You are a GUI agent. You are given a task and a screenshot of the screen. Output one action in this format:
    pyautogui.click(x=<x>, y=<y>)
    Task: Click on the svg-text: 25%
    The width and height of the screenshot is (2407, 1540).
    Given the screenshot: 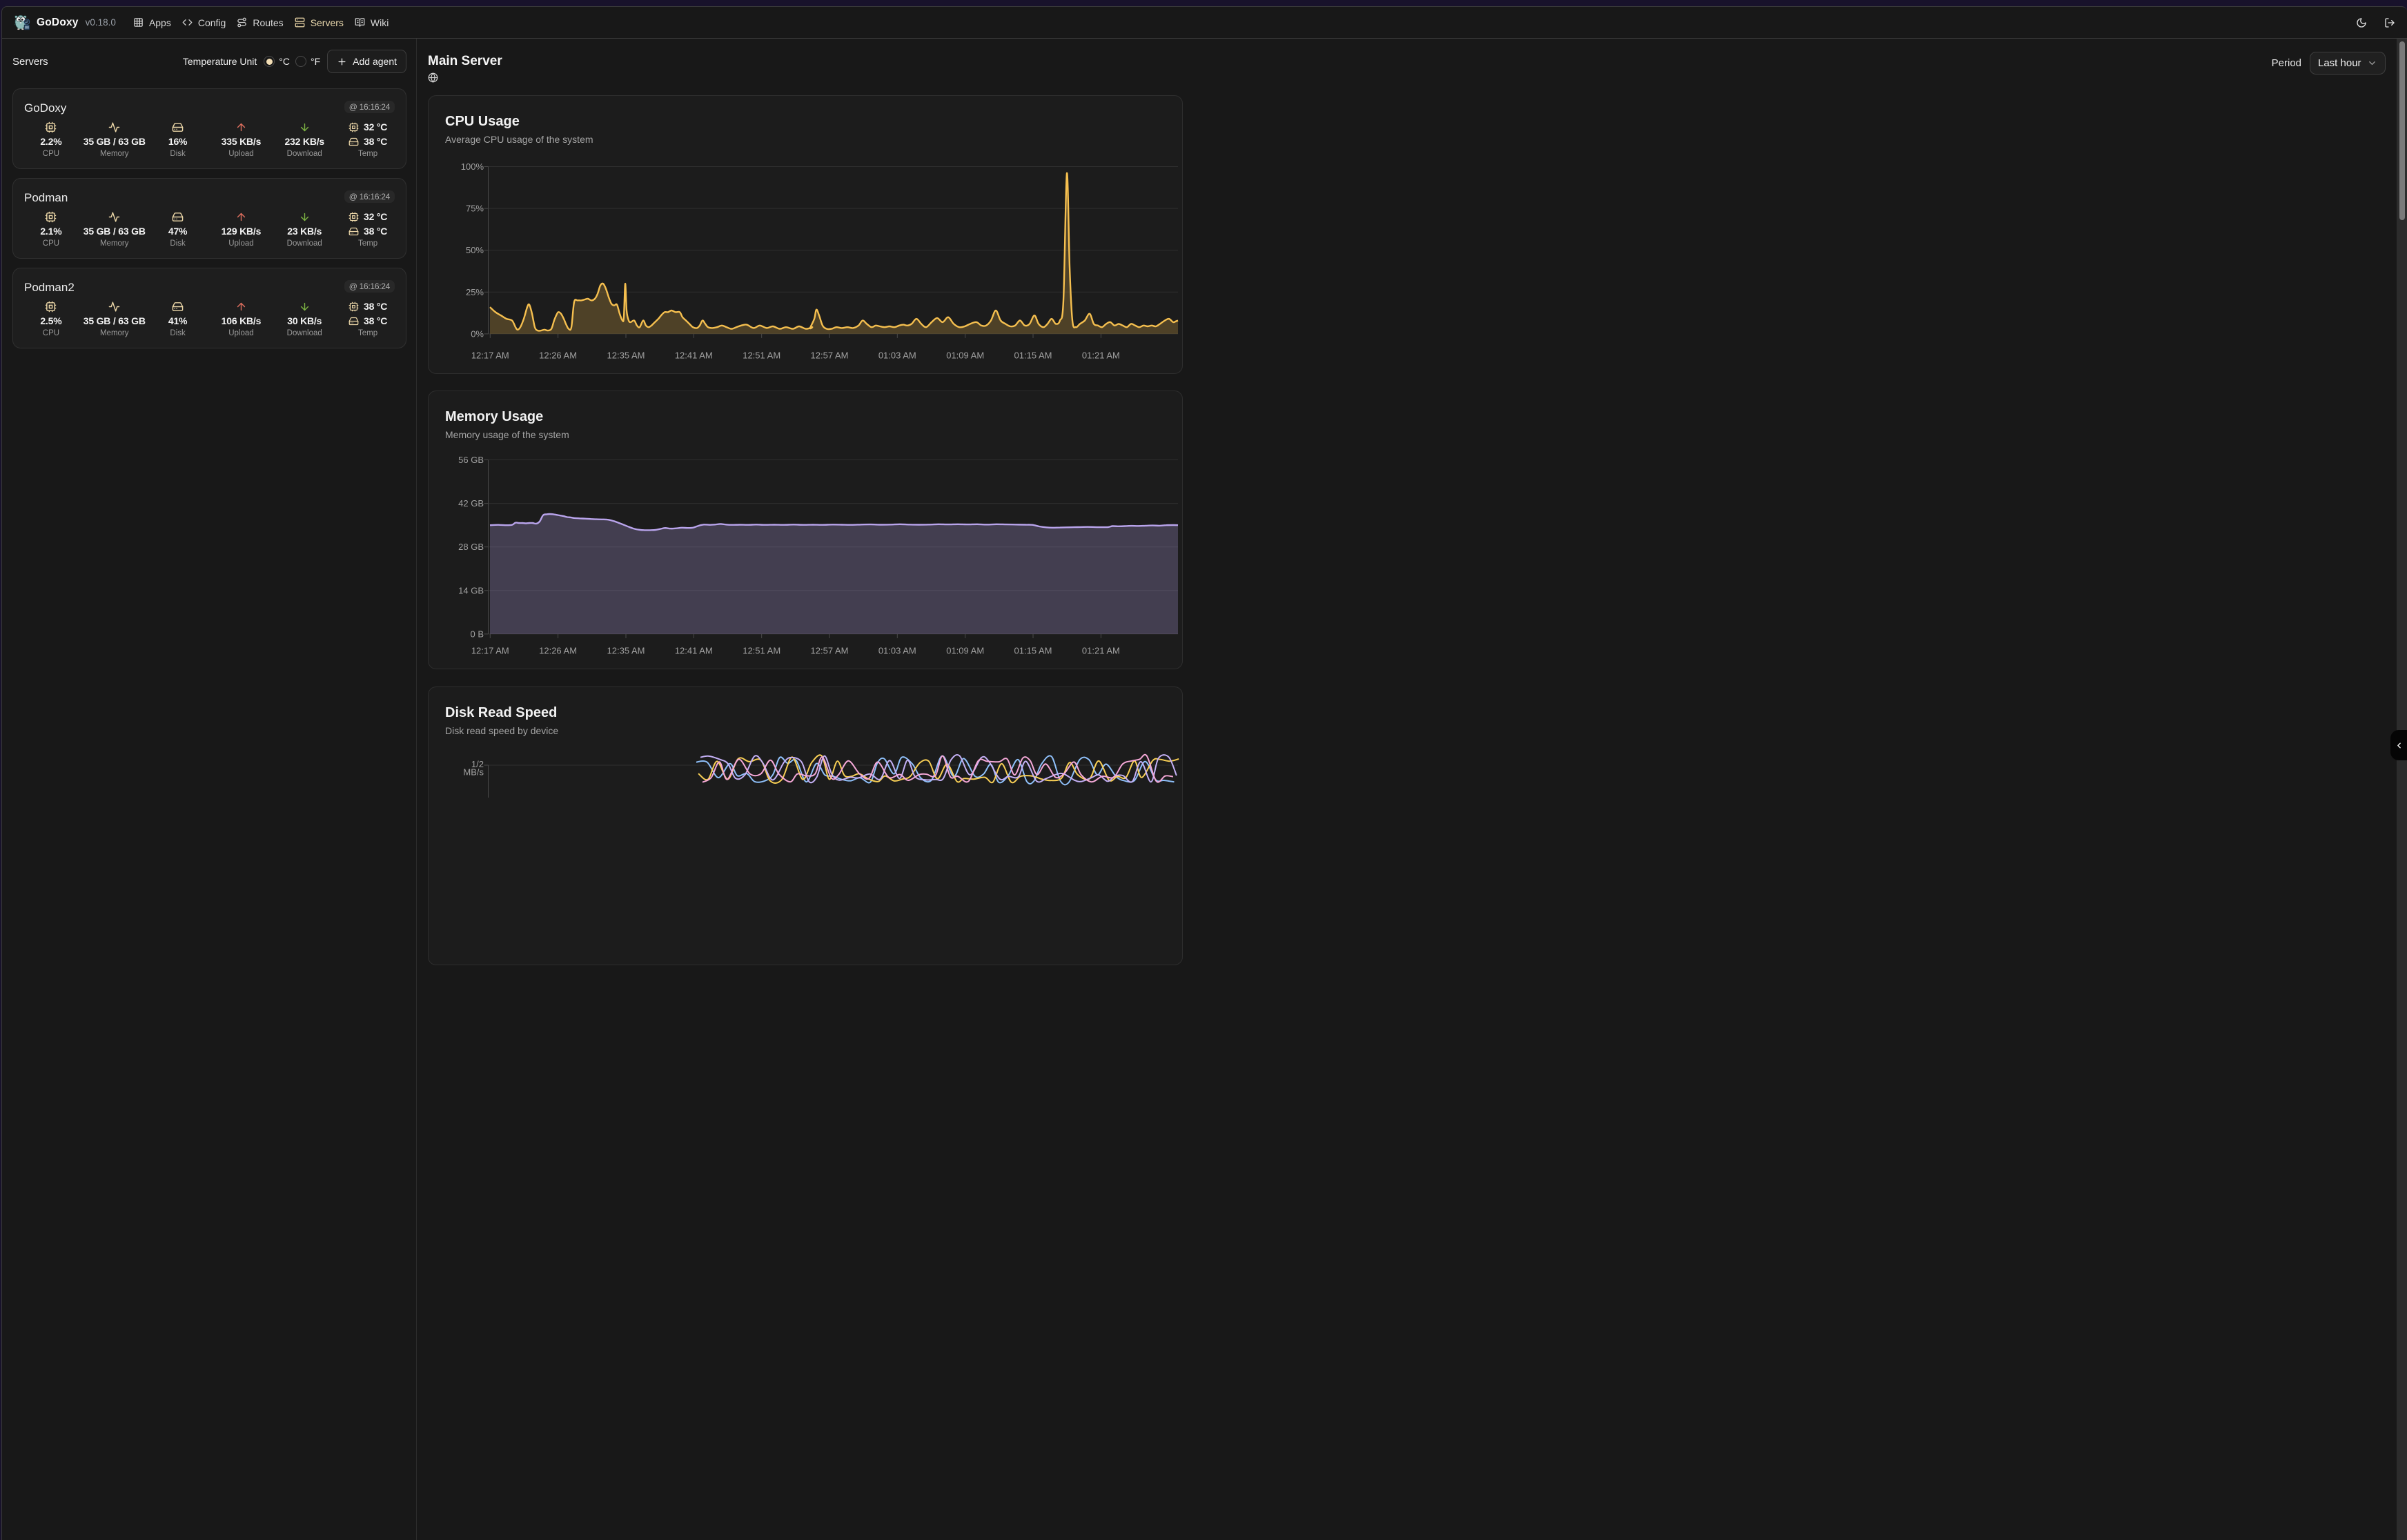 What is the action you would take?
    pyautogui.click(x=475, y=292)
    